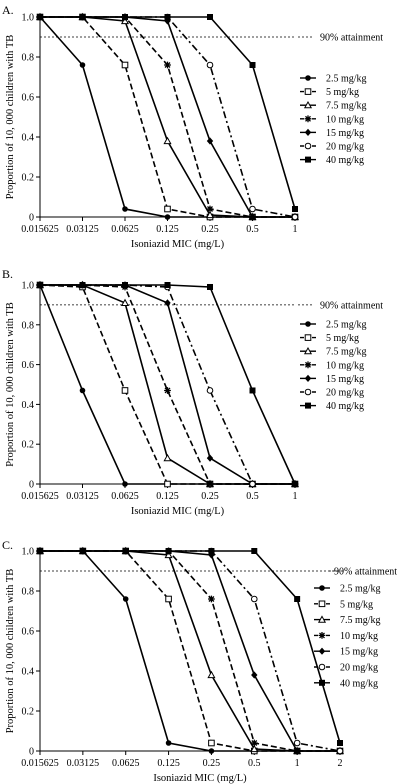 The height and width of the screenshot is (784, 400). I want to click on x-tick-label: 1, so click(295, 496).